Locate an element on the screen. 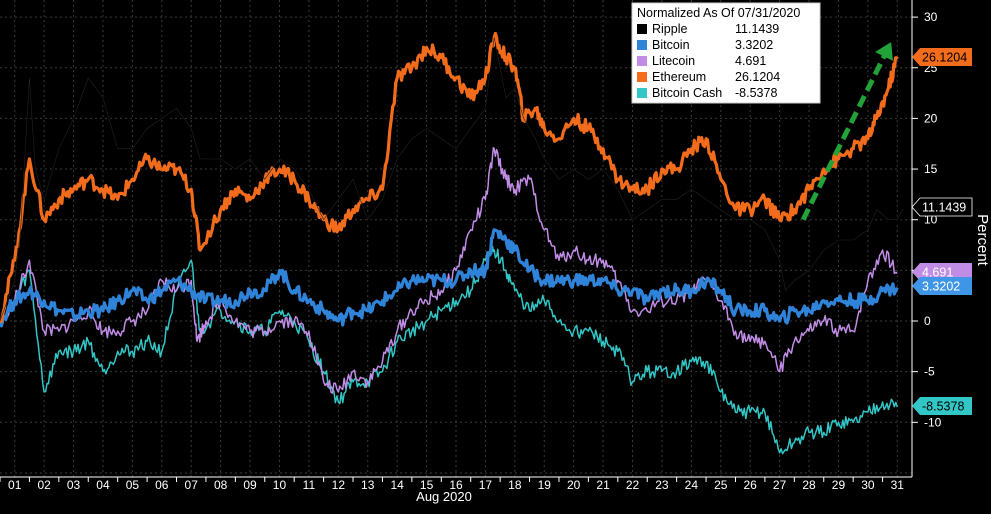 Image resolution: width=991 pixels, height=514 pixels. x-tick-label: 25 is located at coordinates (721, 485).